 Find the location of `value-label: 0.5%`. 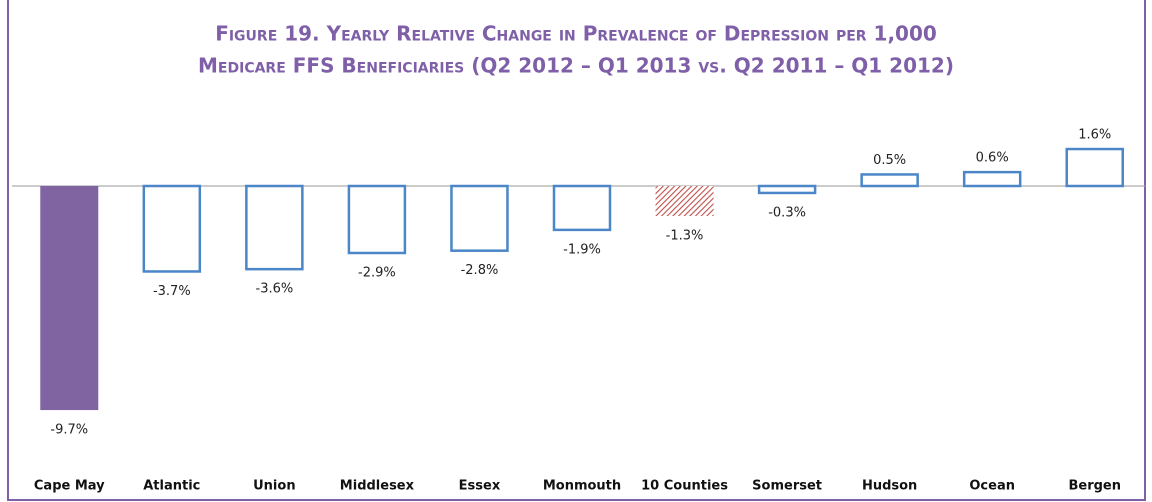

value-label: 0.5% is located at coordinates (889, 160).